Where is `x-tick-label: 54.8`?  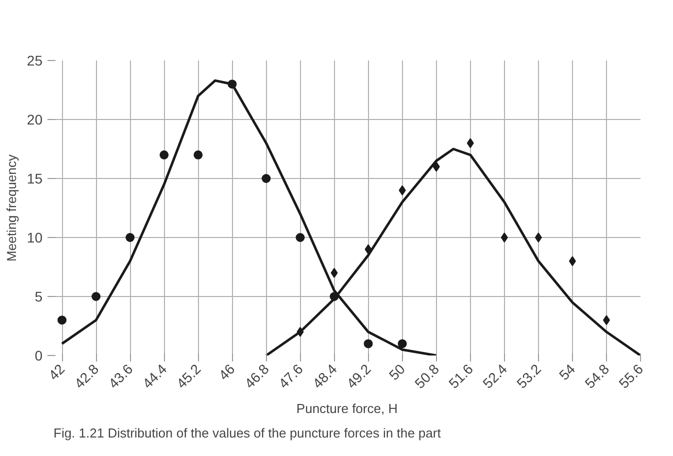
x-tick-label: 54.8 is located at coordinates (597, 376).